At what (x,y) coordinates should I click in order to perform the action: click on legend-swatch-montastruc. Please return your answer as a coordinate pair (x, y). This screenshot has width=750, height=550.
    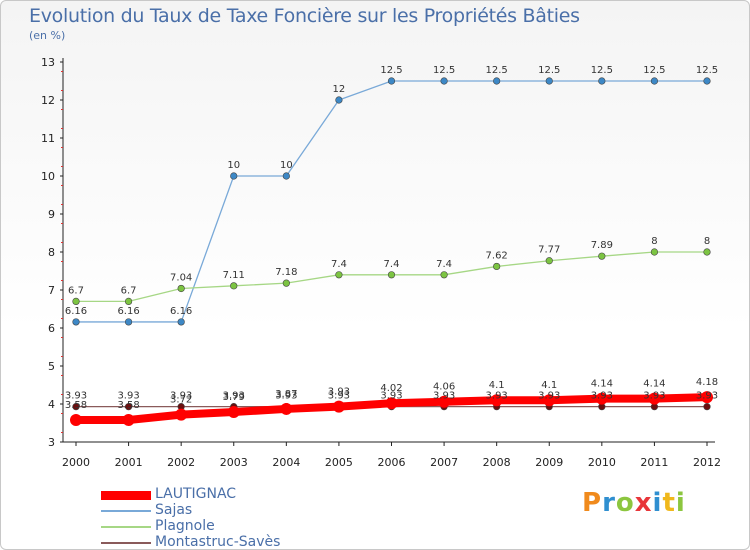
    Looking at the image, I should click on (126, 543).